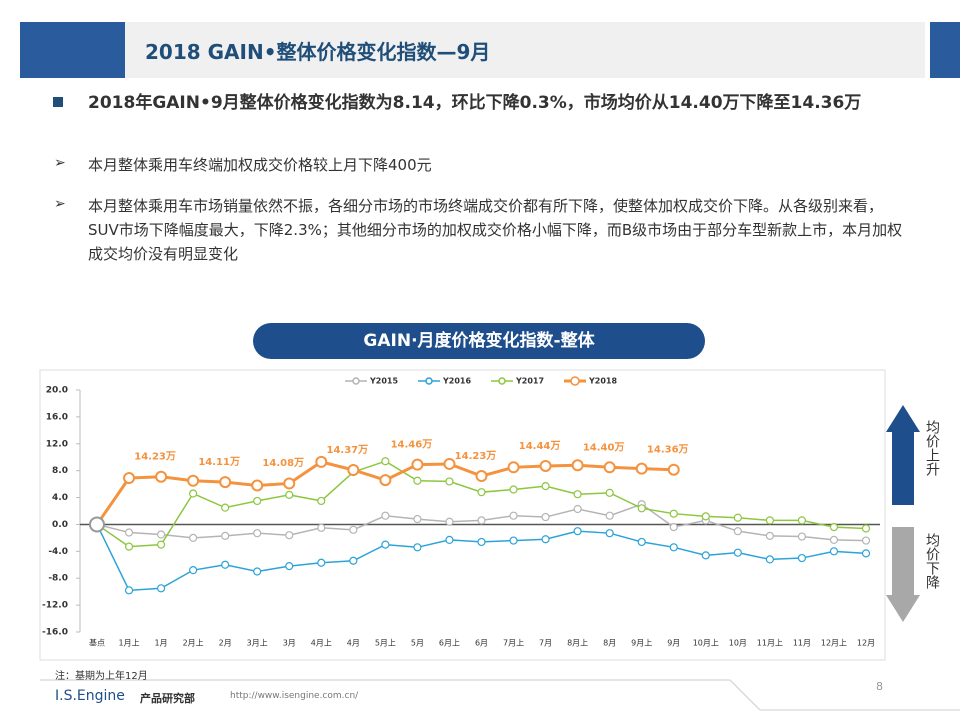 This screenshot has width=960, height=720. I want to click on x-tick-label: 11月上, so click(770, 643).